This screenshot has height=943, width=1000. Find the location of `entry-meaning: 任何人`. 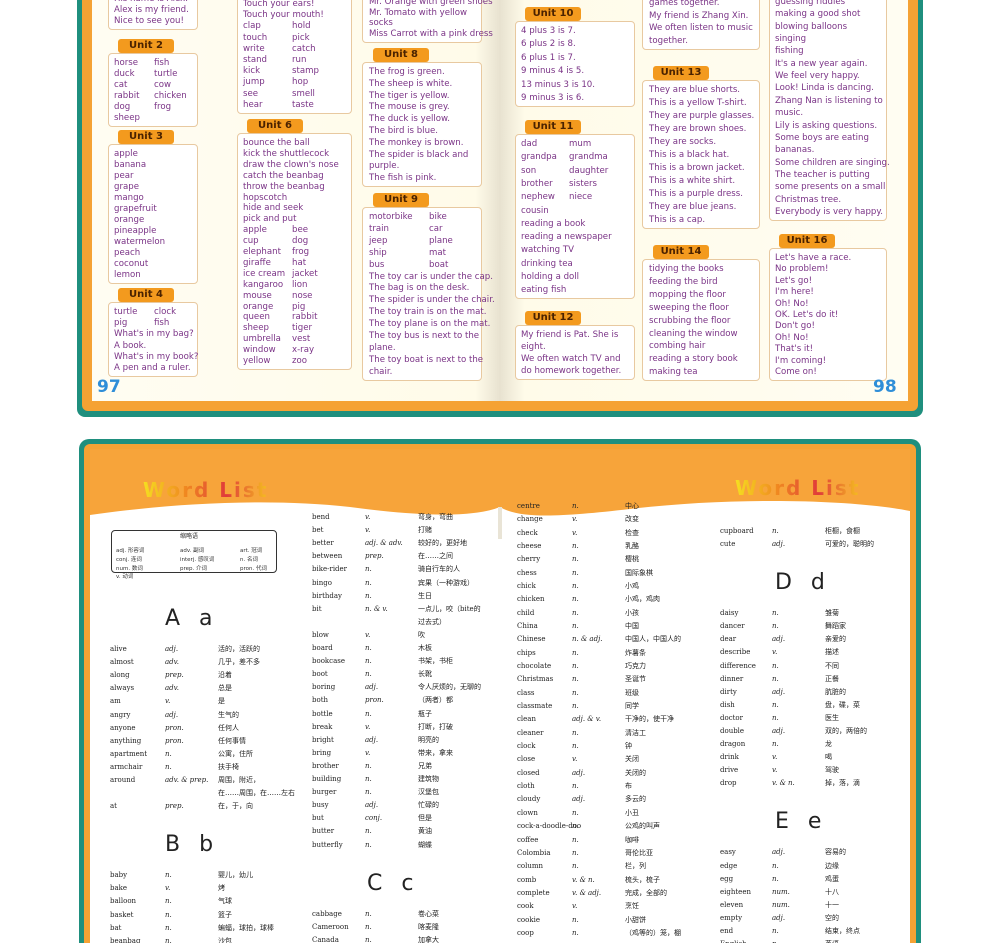

entry-meaning: 任何人 is located at coordinates (228, 727).